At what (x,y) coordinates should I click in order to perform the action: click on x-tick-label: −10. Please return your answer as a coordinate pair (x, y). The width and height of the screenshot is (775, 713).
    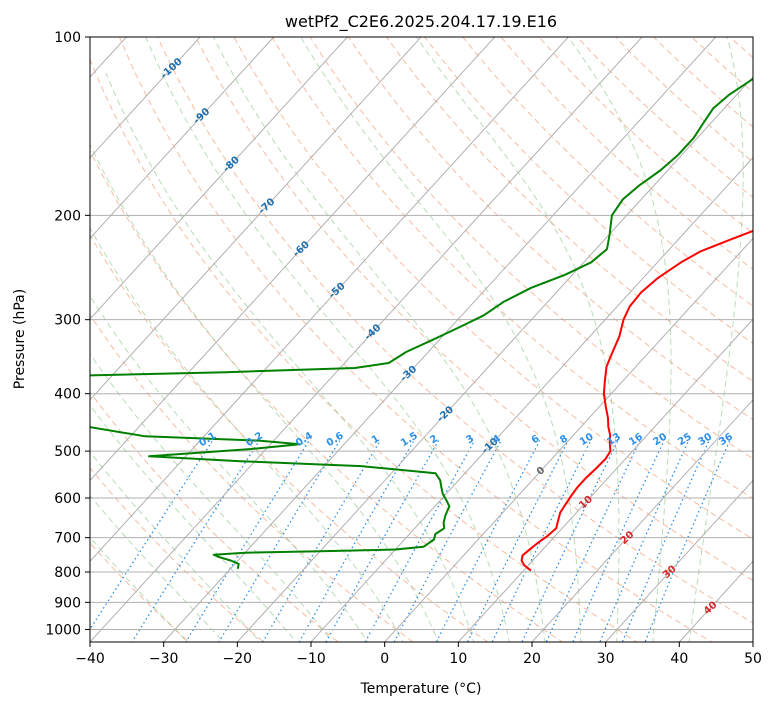
    Looking at the image, I should click on (311, 659).